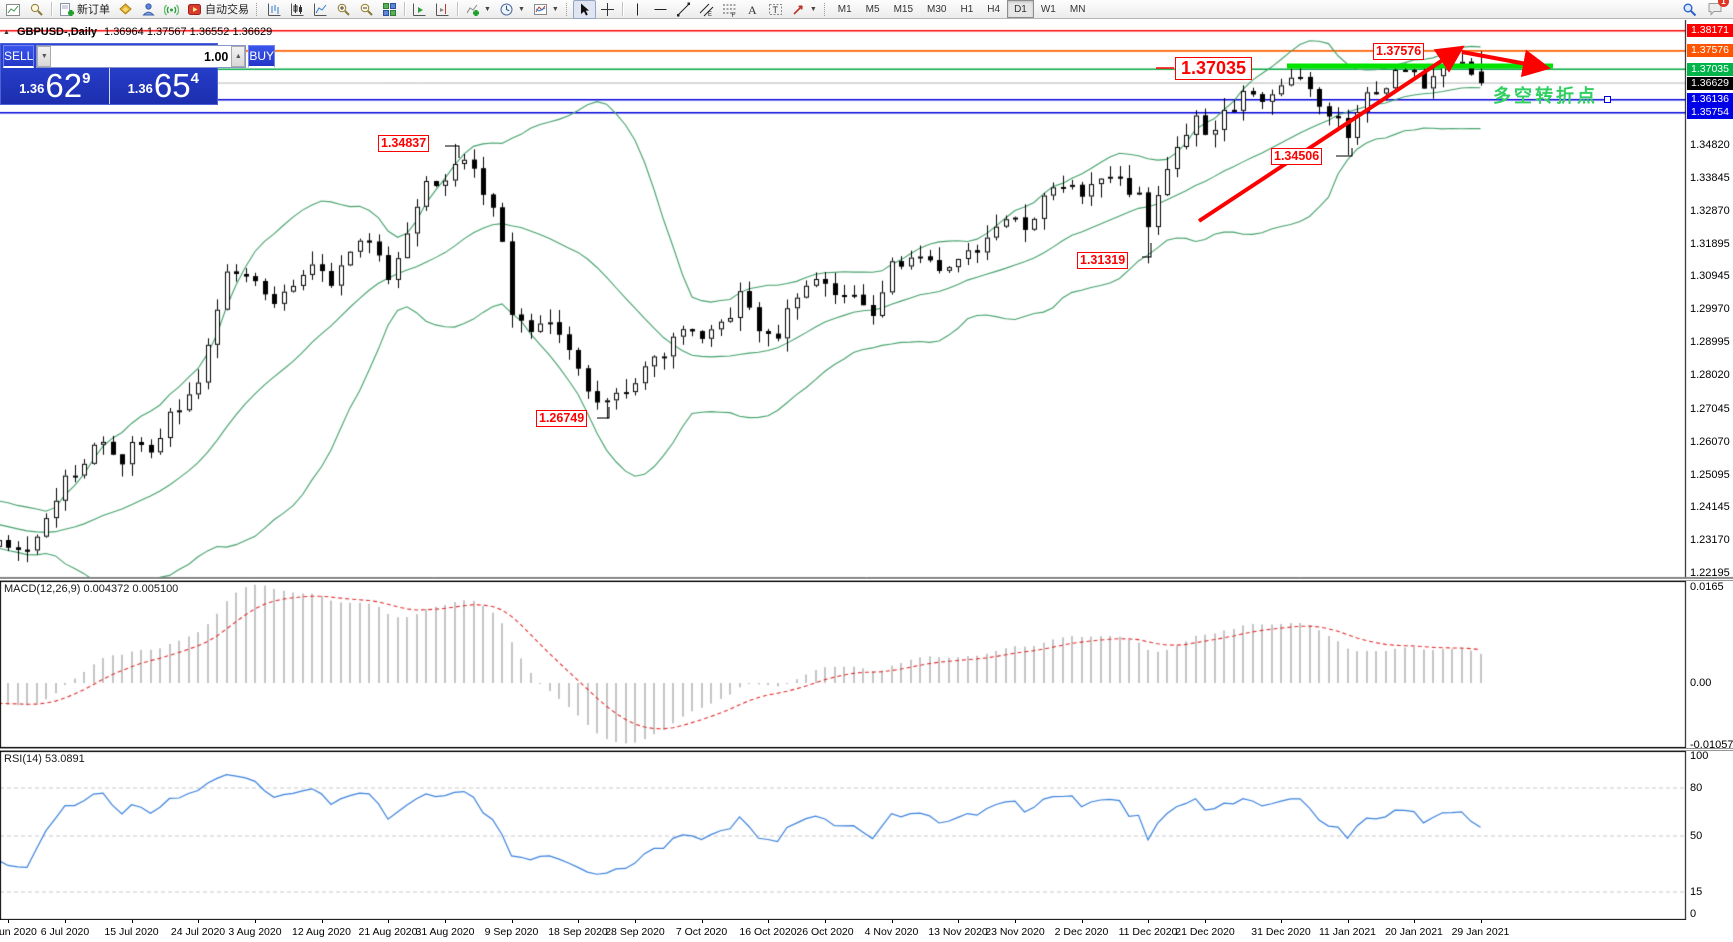 This screenshot has height=942, width=1733. I want to click on buy-price: 1.36 65 4, so click(163, 86).